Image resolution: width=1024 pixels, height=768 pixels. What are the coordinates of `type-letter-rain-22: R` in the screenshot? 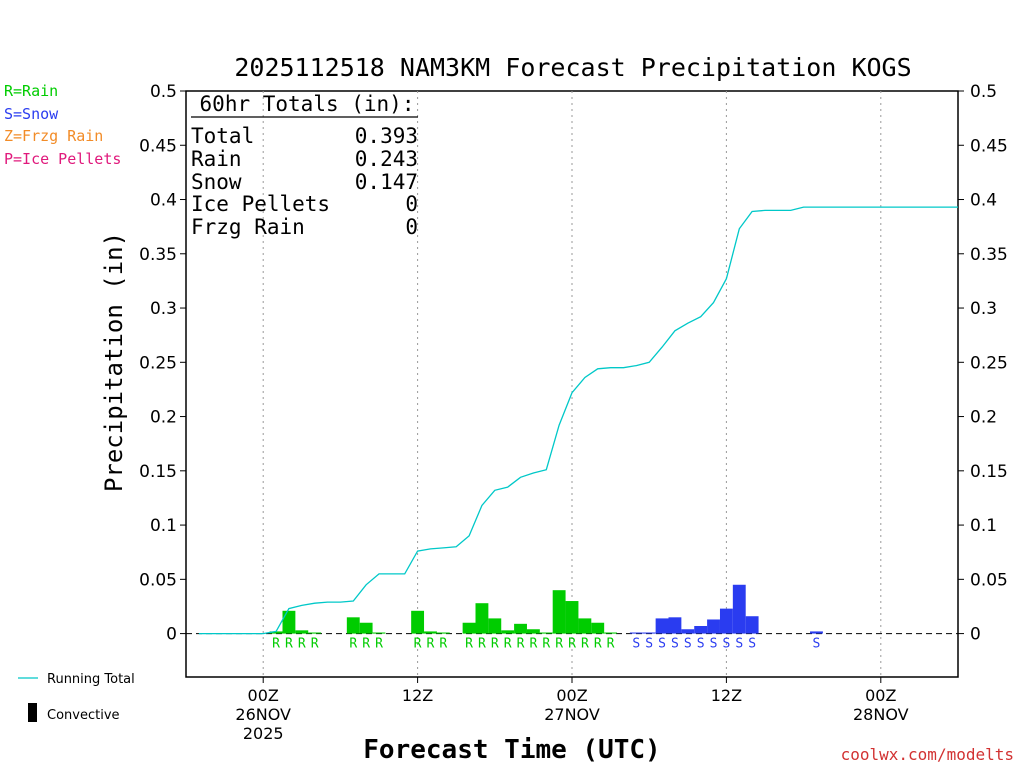 It's located at (546, 644).